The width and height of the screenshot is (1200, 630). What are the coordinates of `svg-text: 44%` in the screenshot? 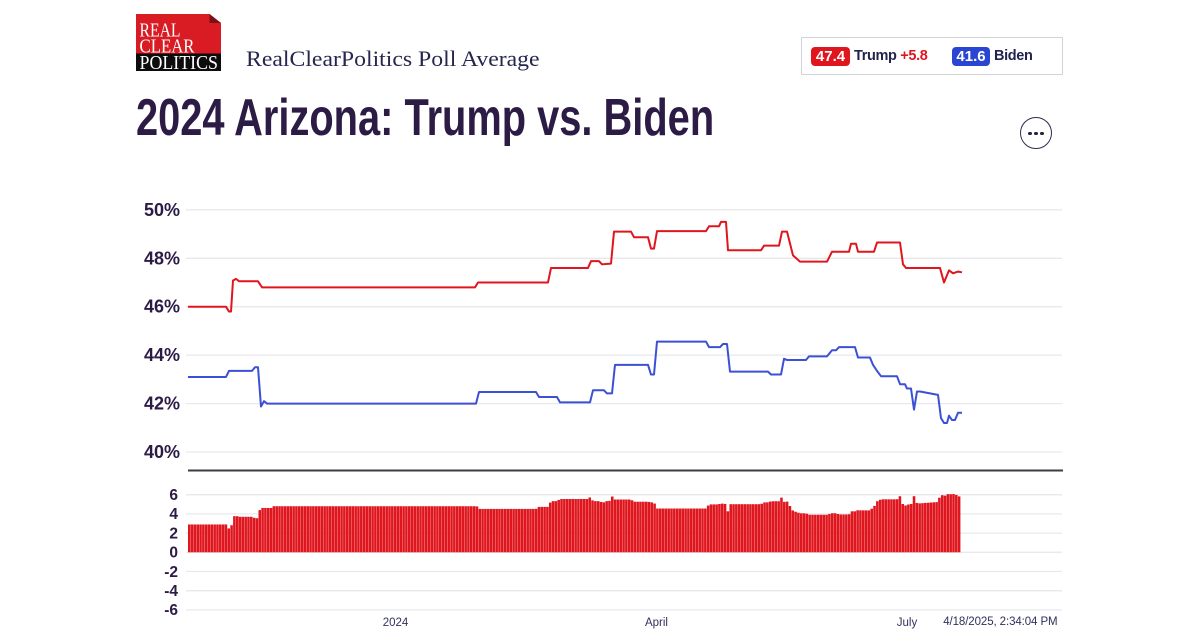 It's located at (162, 355).